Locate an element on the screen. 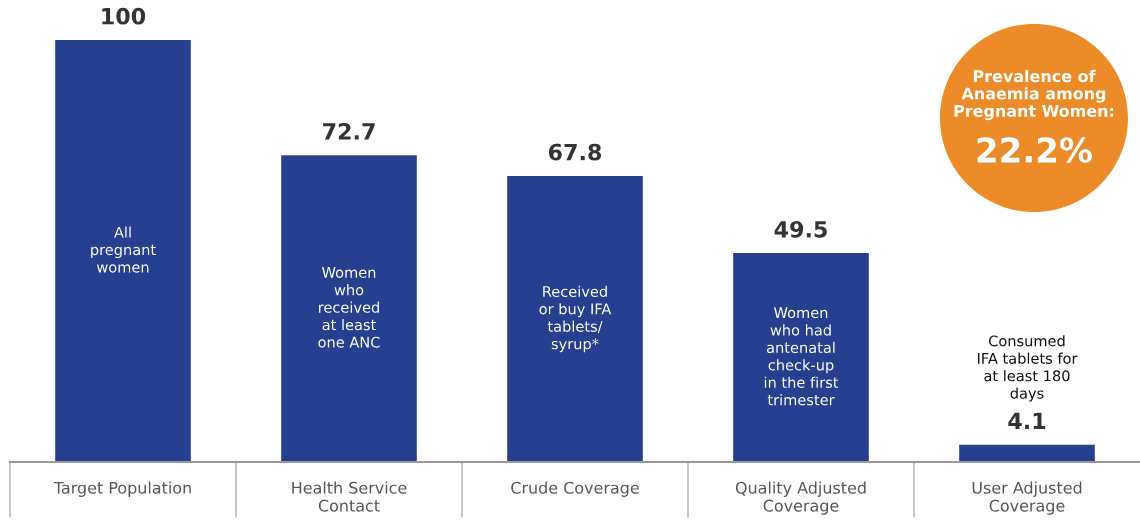 This screenshot has width=1140, height=520. data-label: 72.7 is located at coordinates (349, 131).